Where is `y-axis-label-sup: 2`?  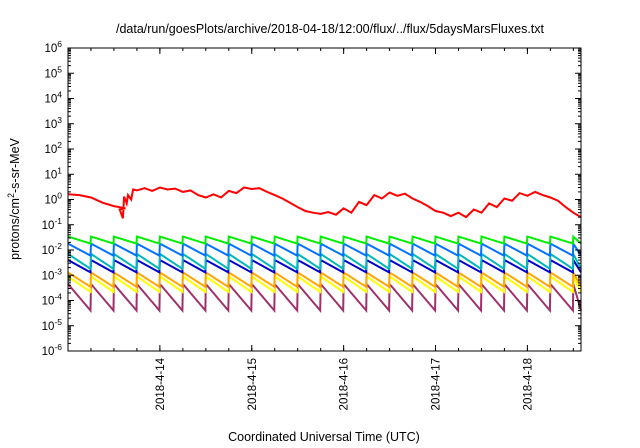
y-axis-label-sup: 2 is located at coordinates (11, 195).